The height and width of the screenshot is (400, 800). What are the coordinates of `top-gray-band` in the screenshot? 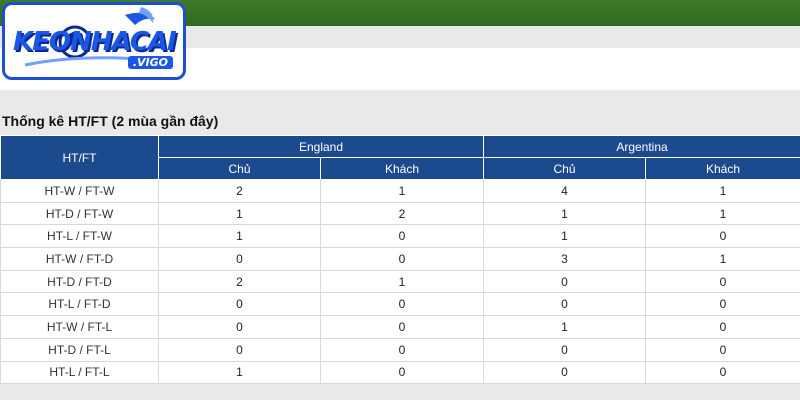 It's located at (400, 37).